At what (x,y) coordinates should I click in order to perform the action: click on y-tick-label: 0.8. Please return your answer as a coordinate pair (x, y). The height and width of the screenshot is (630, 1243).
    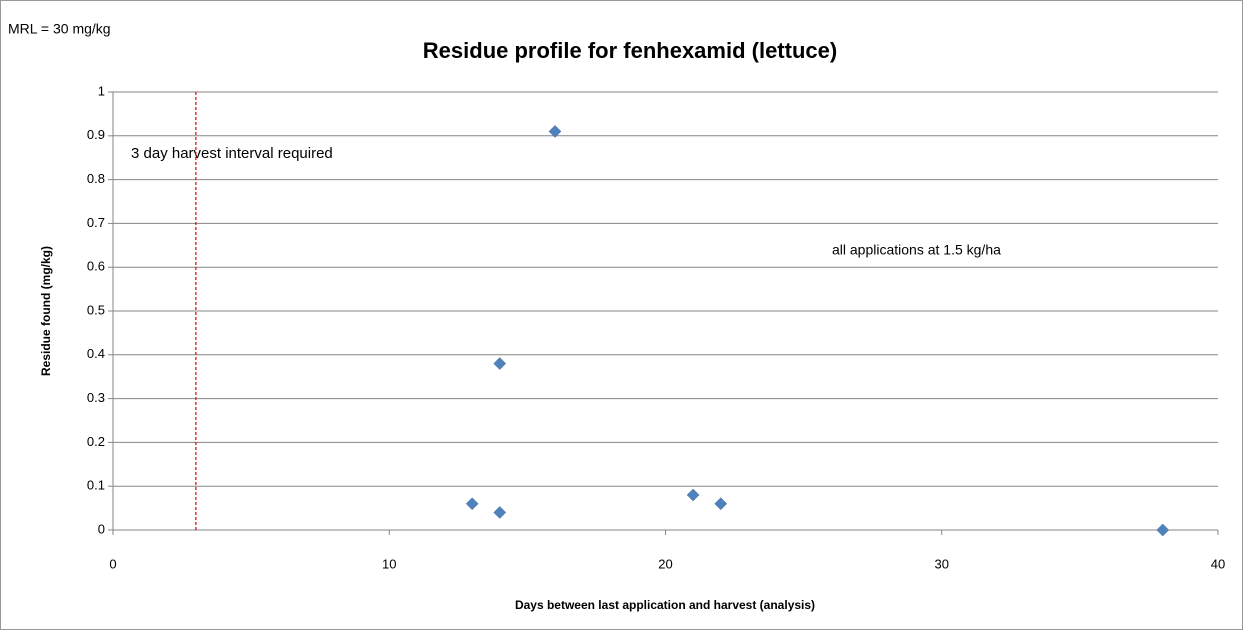
    Looking at the image, I should click on (96, 178).